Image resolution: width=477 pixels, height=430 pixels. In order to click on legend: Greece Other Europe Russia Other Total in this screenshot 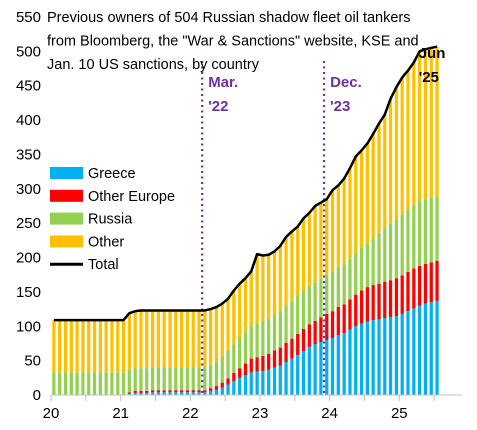, I will do `click(120, 219)`.